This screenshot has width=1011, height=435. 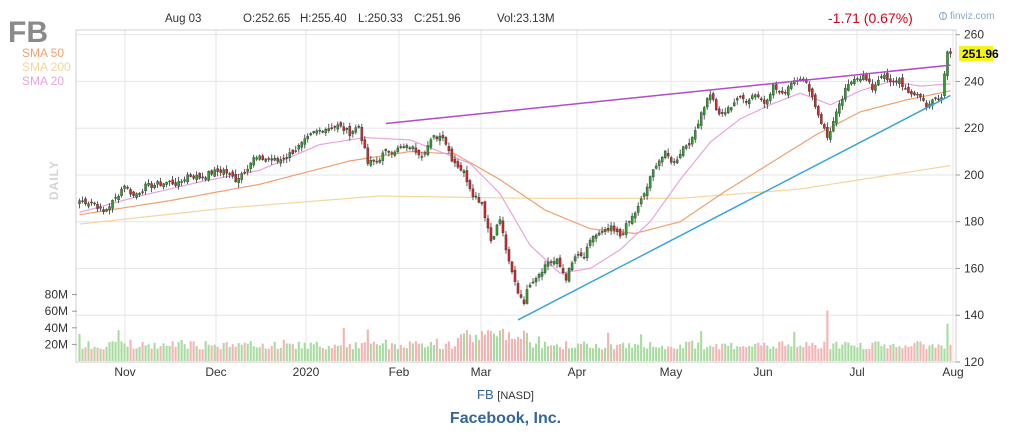 What do you see at coordinates (972, 16) in the screenshot?
I see `brand-link: finviz.com` at bounding box center [972, 16].